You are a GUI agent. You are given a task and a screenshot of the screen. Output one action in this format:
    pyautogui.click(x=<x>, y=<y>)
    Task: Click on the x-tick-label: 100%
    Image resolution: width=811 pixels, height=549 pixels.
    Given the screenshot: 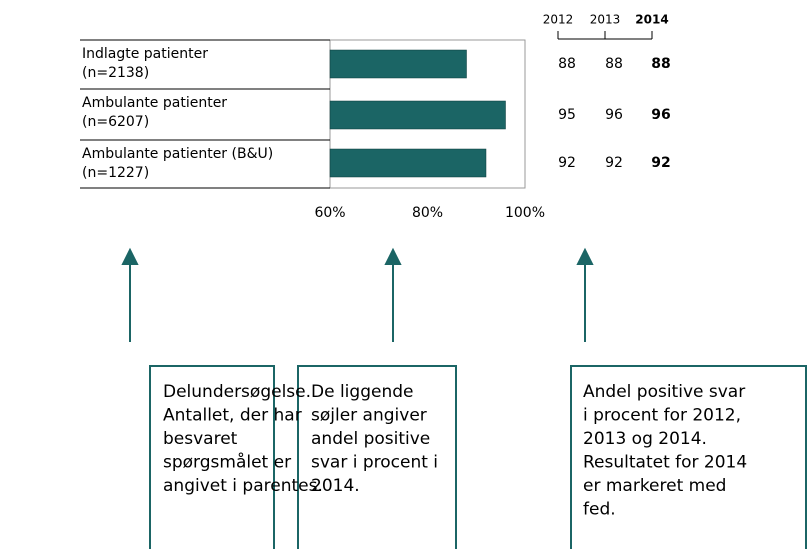 What is the action you would take?
    pyautogui.click(x=525, y=213)
    